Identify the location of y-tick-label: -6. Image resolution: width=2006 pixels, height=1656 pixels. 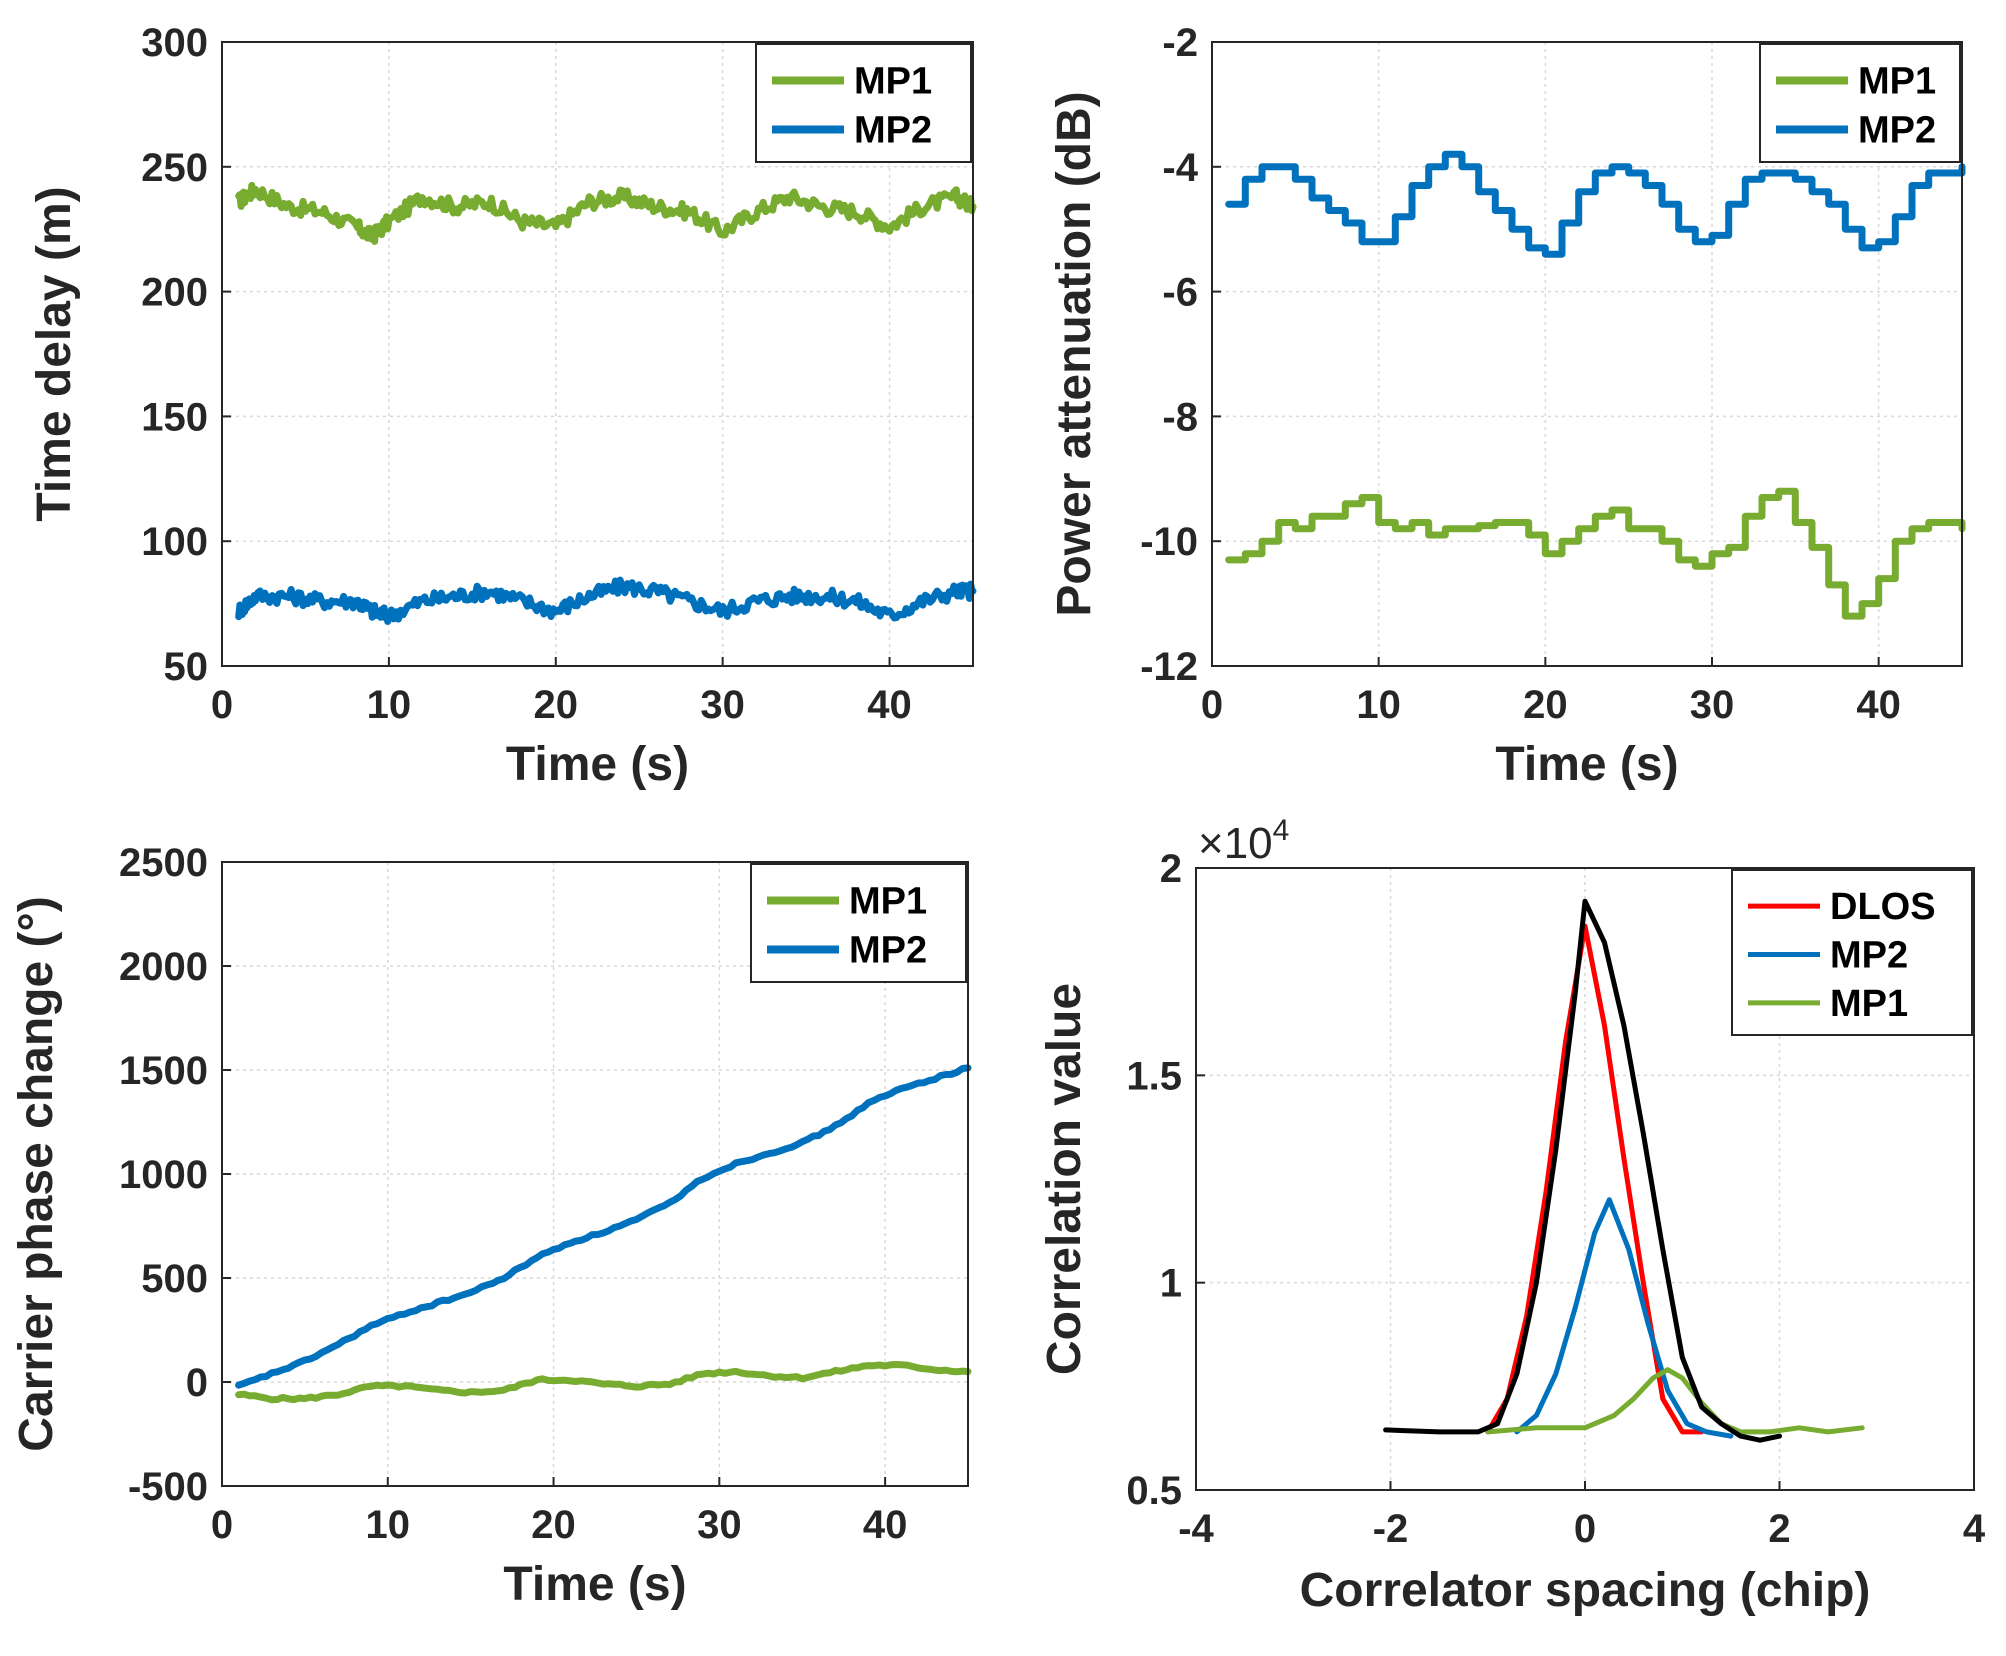
(1180, 293).